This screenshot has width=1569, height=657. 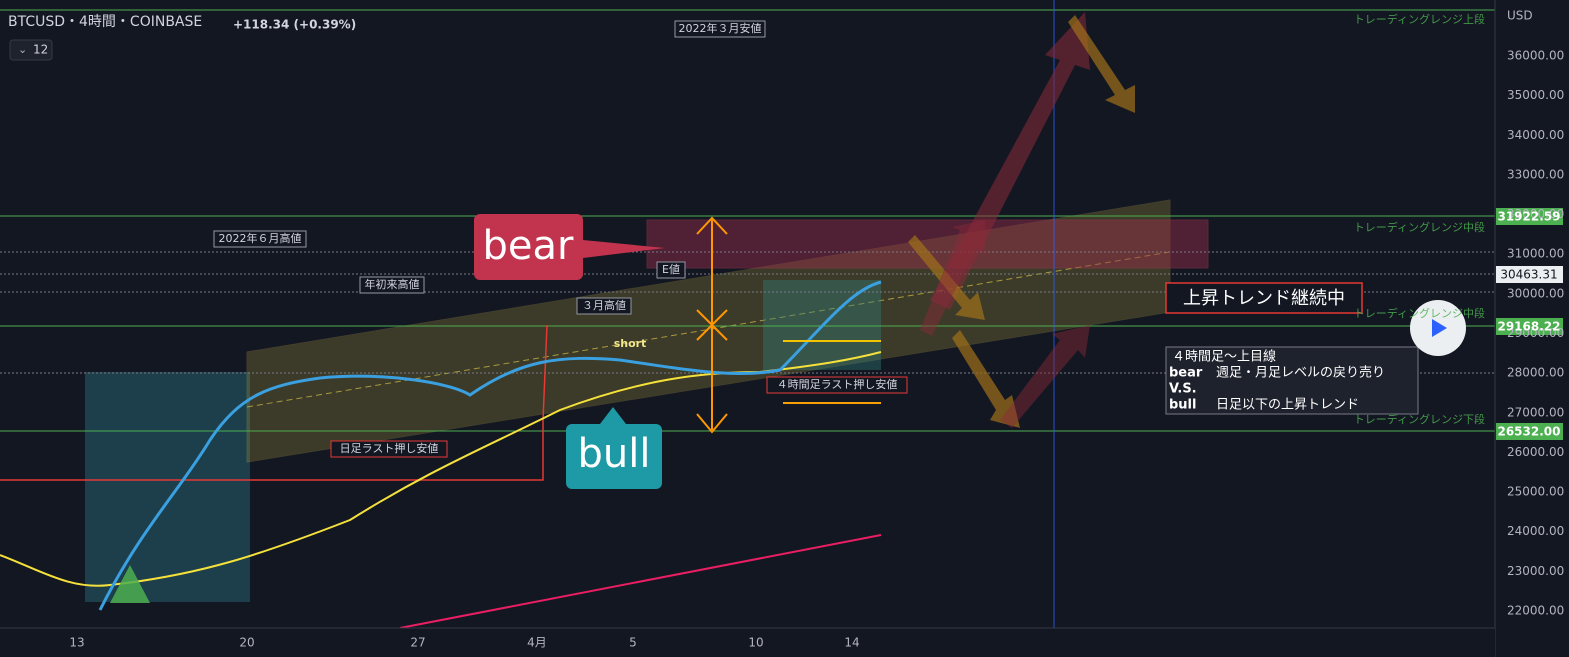 What do you see at coordinates (1535, 174) in the screenshot?
I see `price-label: 33000.00` at bounding box center [1535, 174].